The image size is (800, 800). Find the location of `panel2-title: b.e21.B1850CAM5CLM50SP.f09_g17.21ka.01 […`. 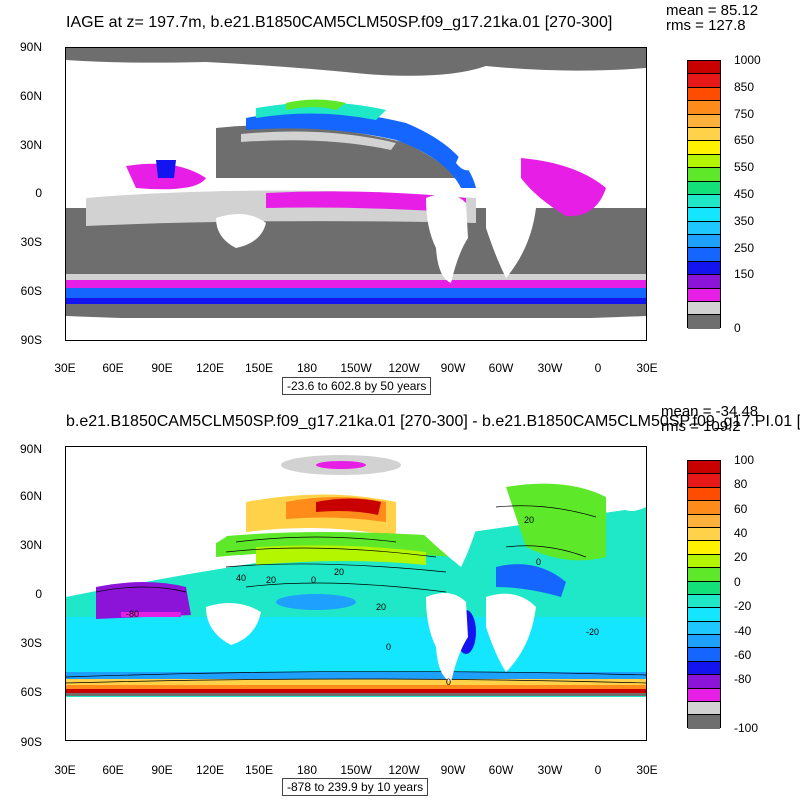

panel2-title: b.e21.B1850CAM5CLM50SP.f09_g17.21ka.01 [… is located at coordinates (433, 421).